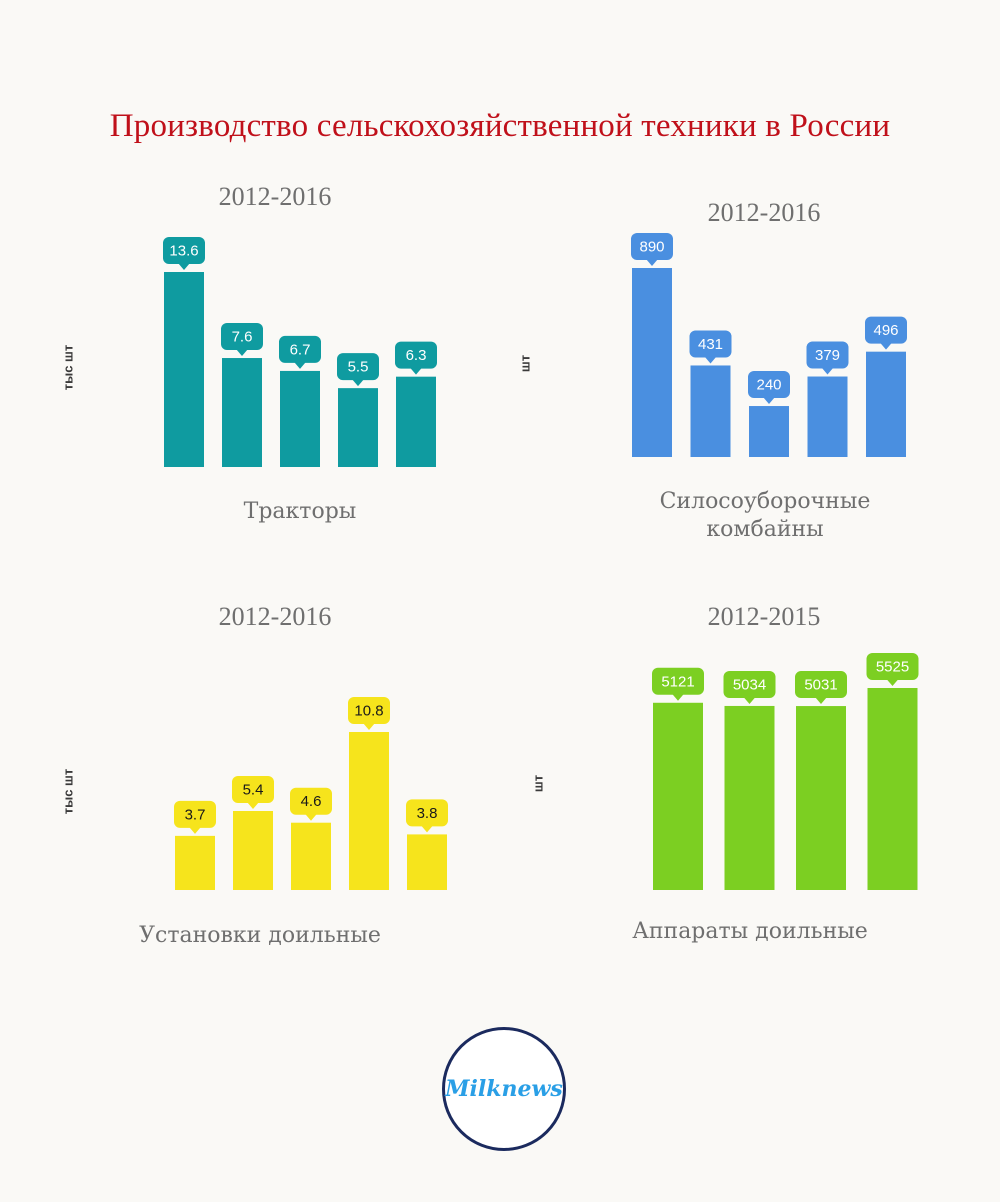  I want to click on data-label: 5.4, so click(253, 790).